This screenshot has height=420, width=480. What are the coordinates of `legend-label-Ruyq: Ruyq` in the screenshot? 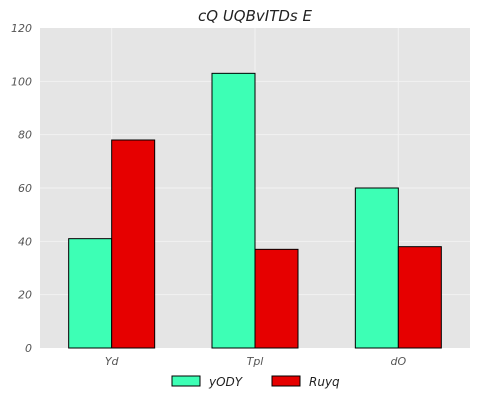 It's located at (324, 382).